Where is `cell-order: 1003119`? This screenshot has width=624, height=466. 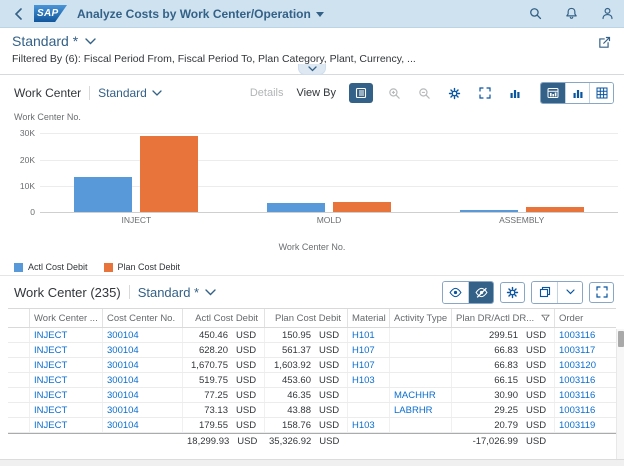
cell-order: 1003119 is located at coordinates (577, 425).